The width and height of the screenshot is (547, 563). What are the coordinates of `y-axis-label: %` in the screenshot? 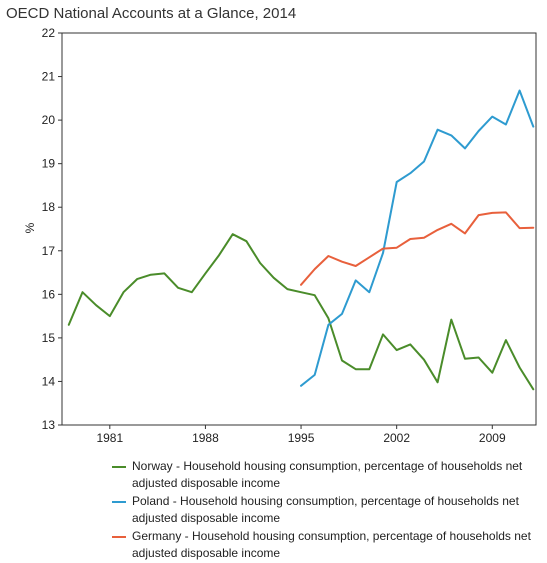 It's located at (30, 227).